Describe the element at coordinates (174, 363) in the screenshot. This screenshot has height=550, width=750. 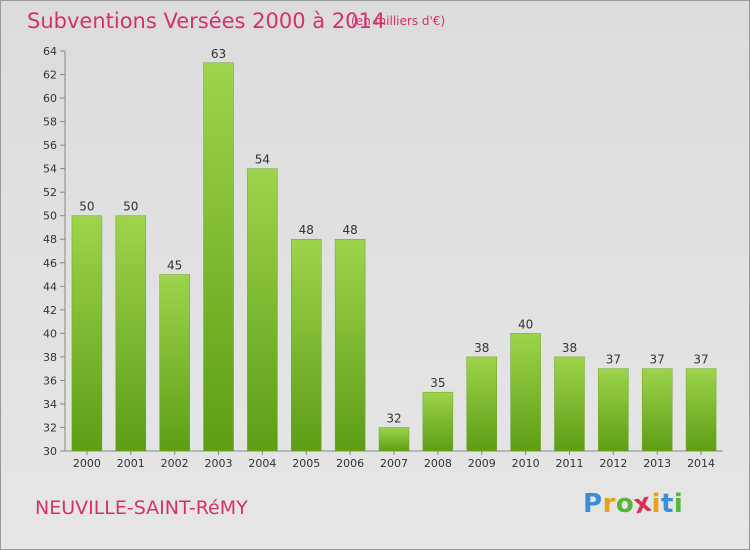
I see `bar-2002` at that location.